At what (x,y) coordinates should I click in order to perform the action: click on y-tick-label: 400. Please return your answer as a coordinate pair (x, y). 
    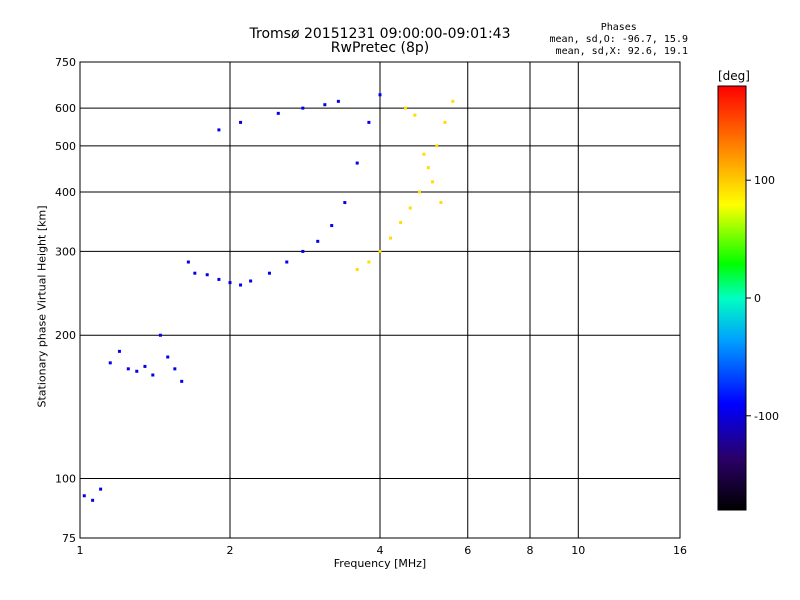
    Looking at the image, I should click on (65, 192).